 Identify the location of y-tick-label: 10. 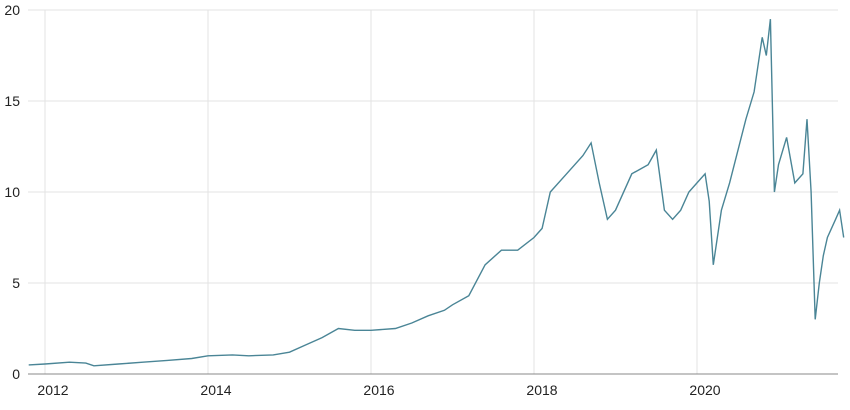
(12, 192).